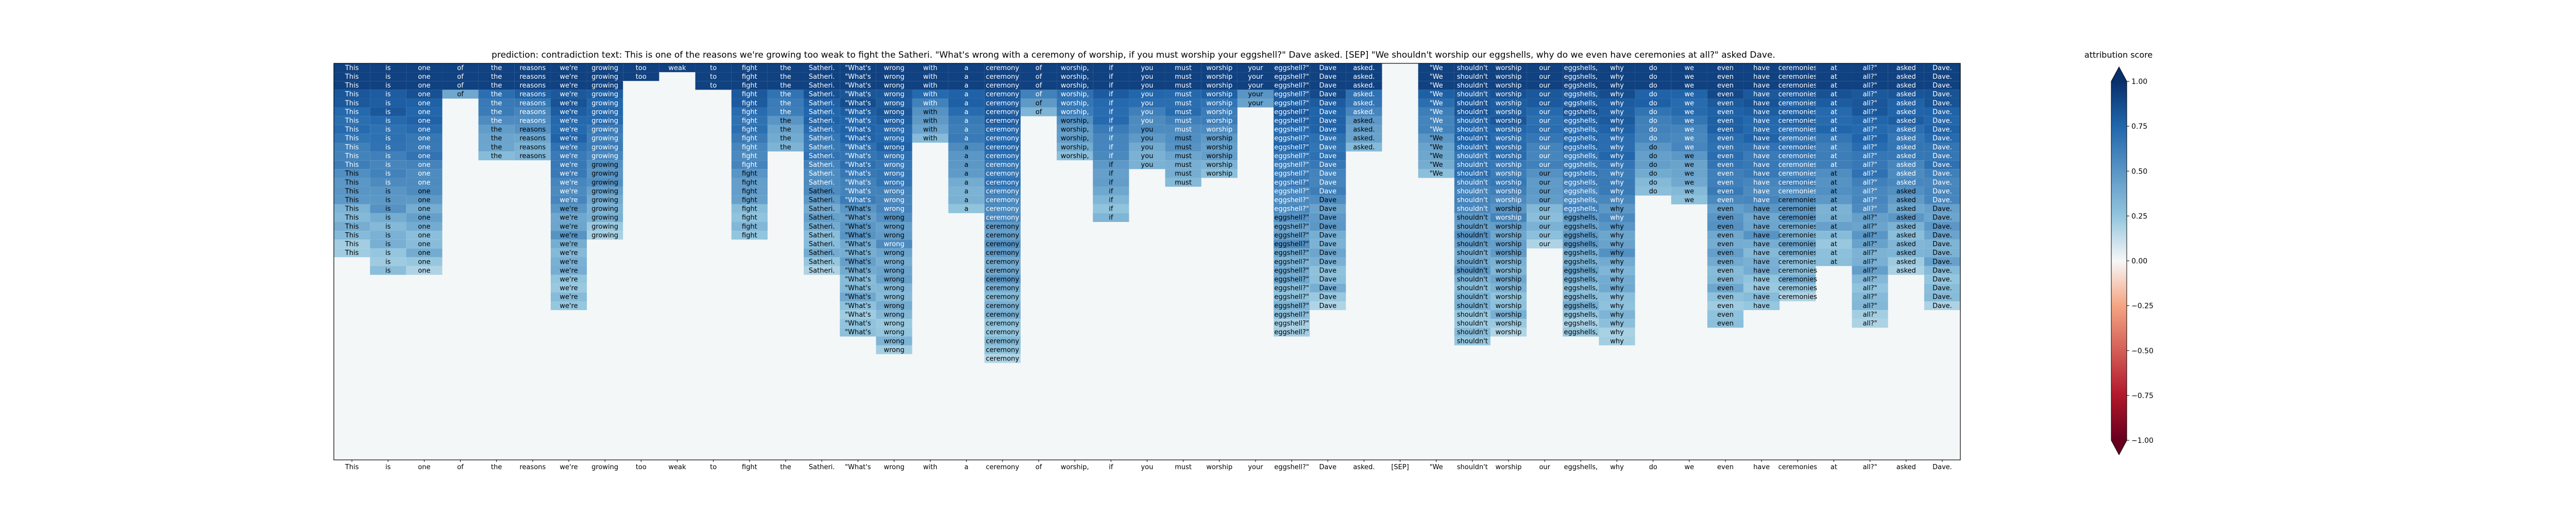 This screenshot has width=2576, height=515. Describe the element at coordinates (1653, 174) in the screenshot. I see `heatmap-cell-label: do` at that location.